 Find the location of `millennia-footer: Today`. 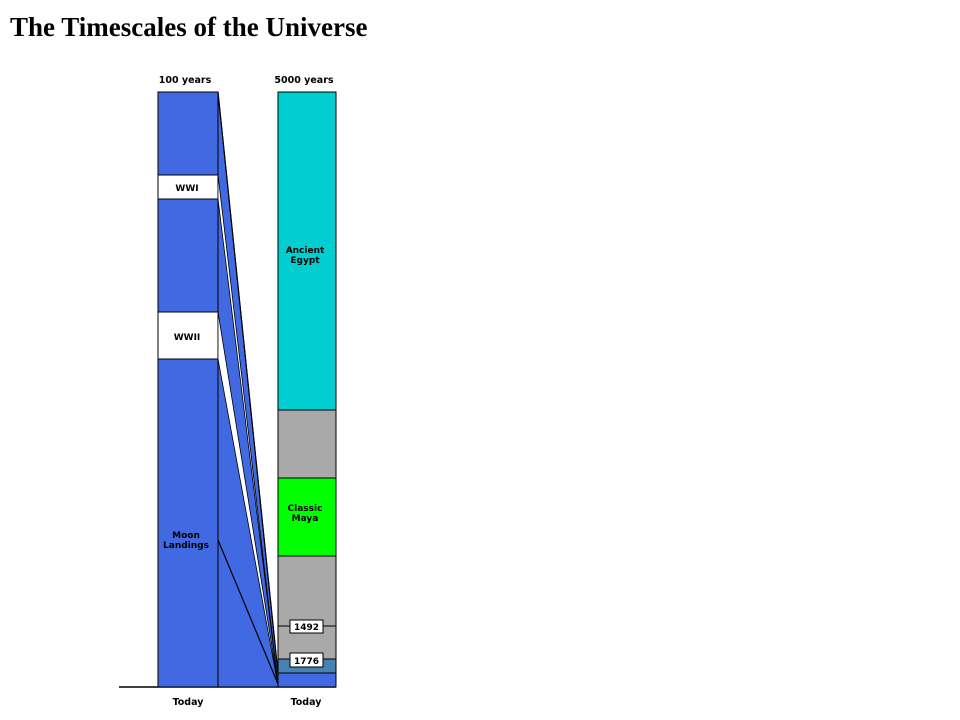

millennia-footer: Today is located at coordinates (307, 702).